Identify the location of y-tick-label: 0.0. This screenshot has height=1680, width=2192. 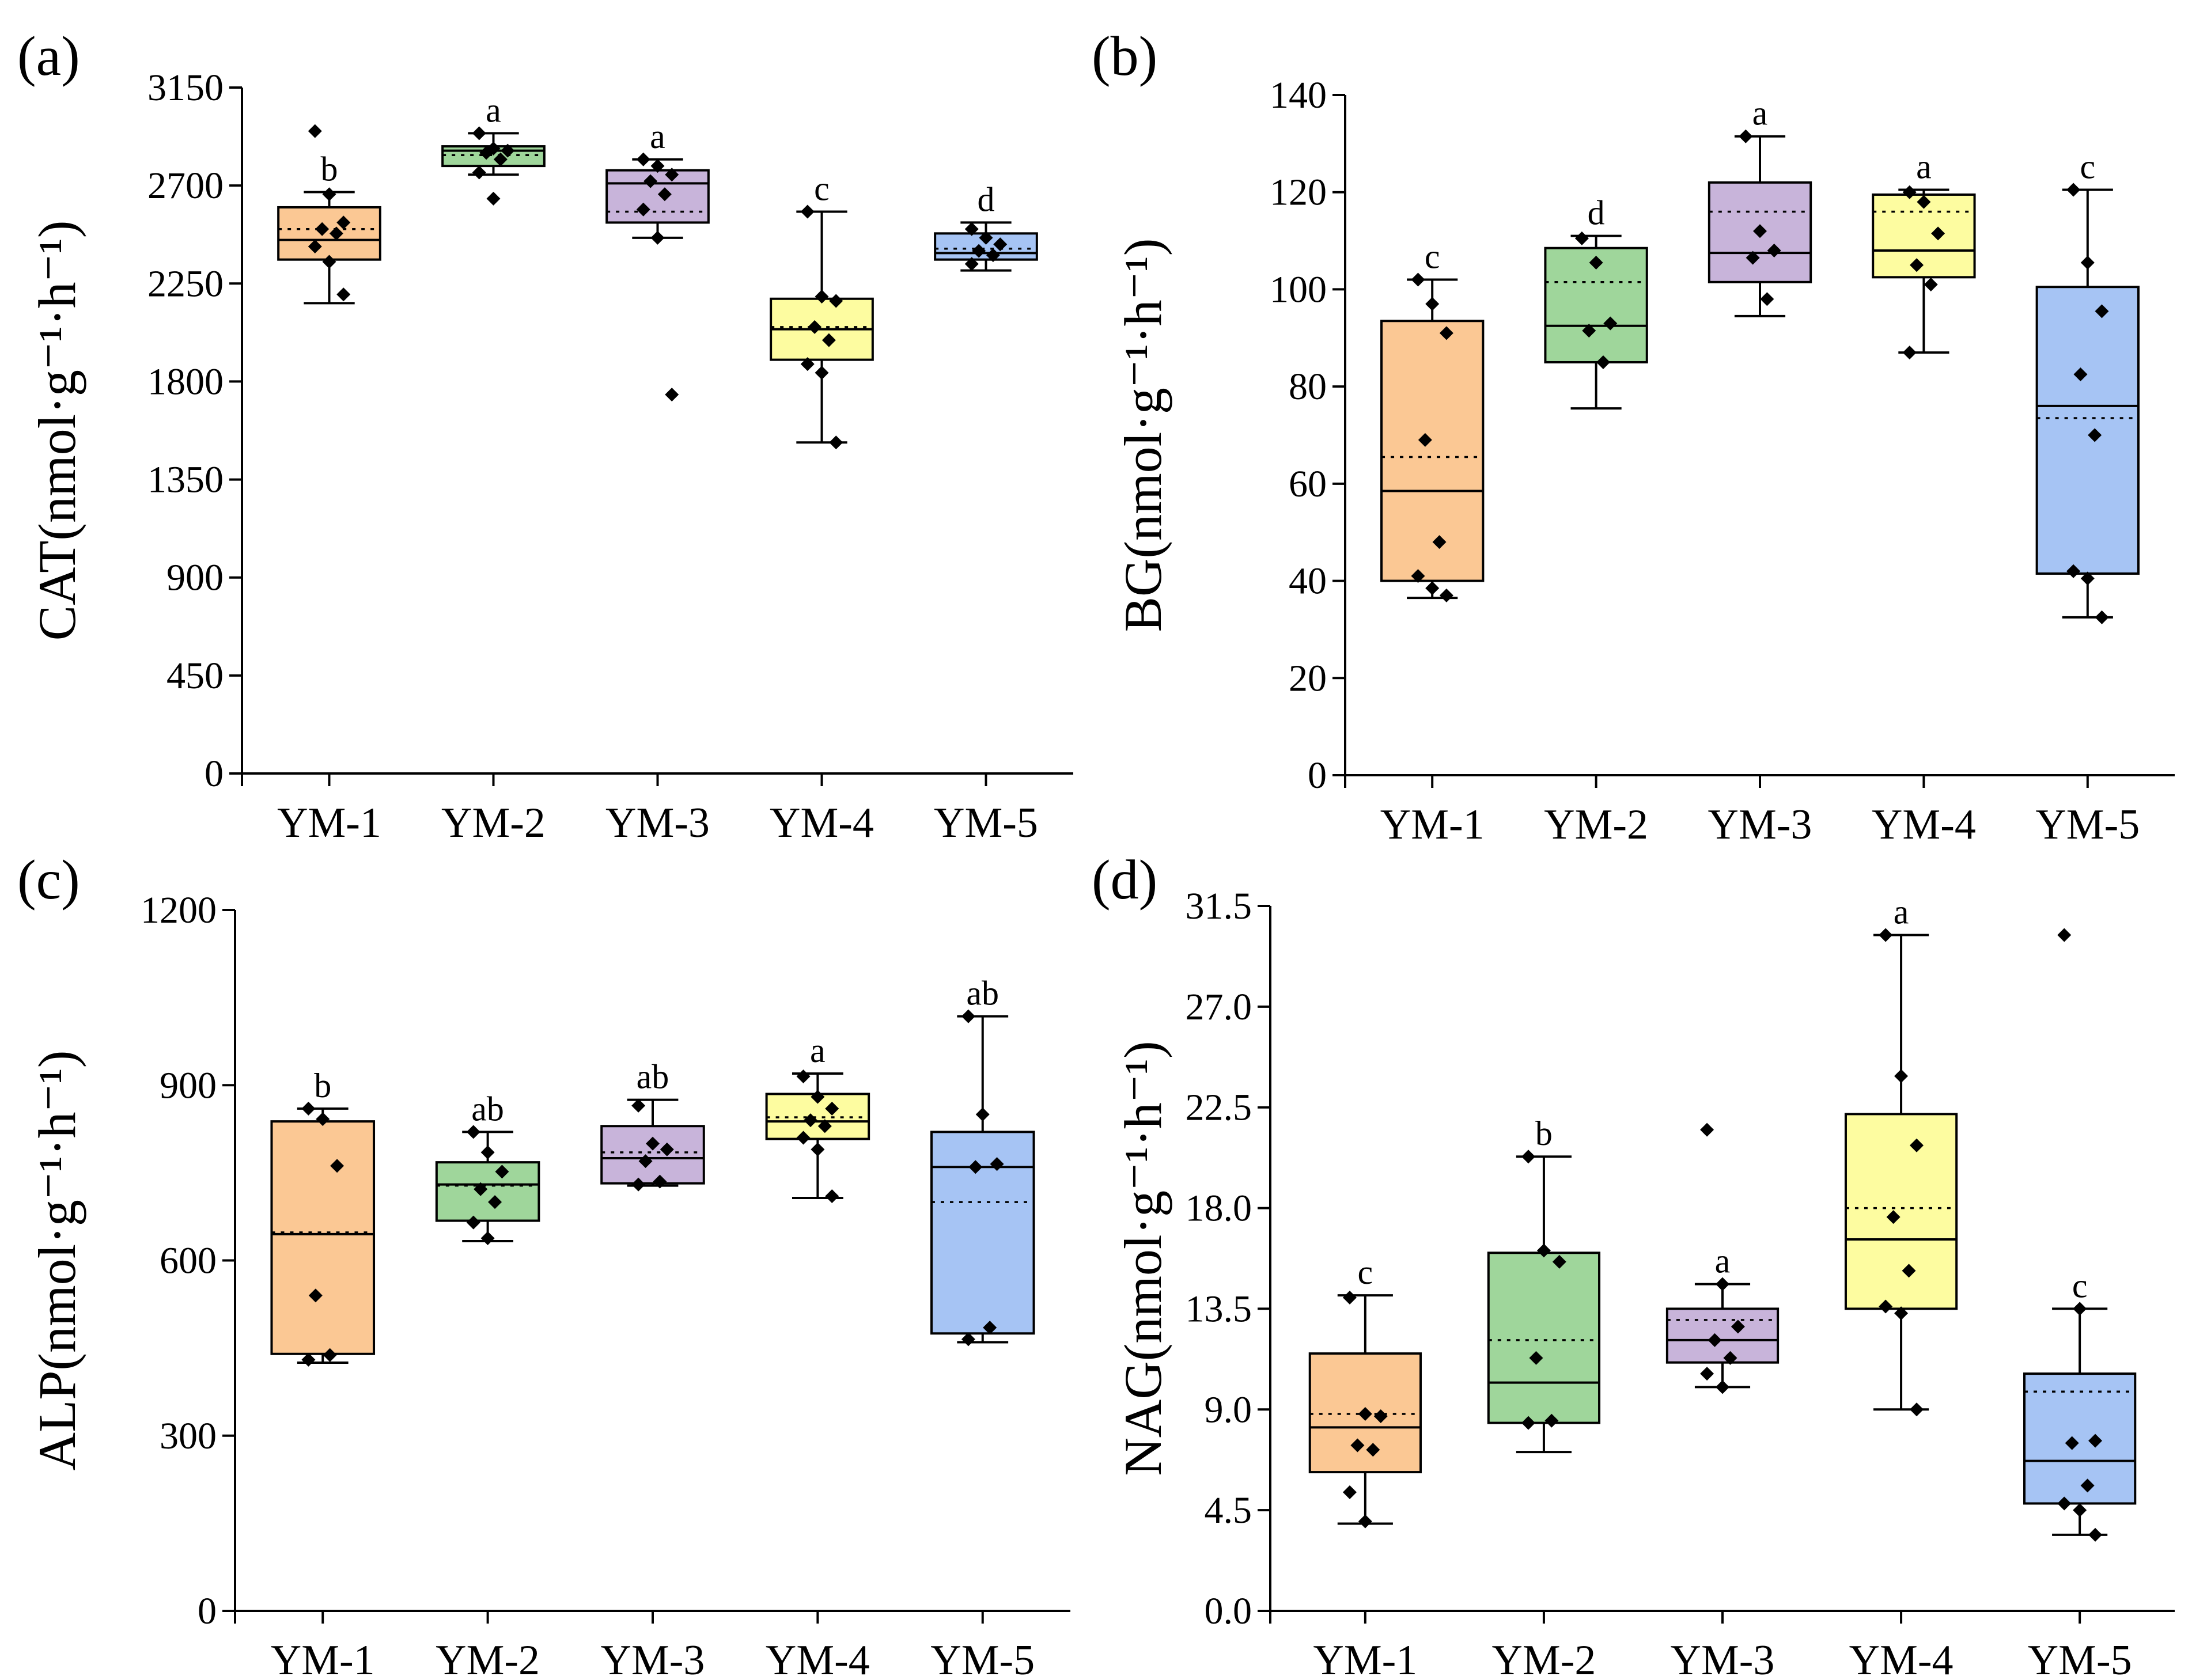
(1228, 1611).